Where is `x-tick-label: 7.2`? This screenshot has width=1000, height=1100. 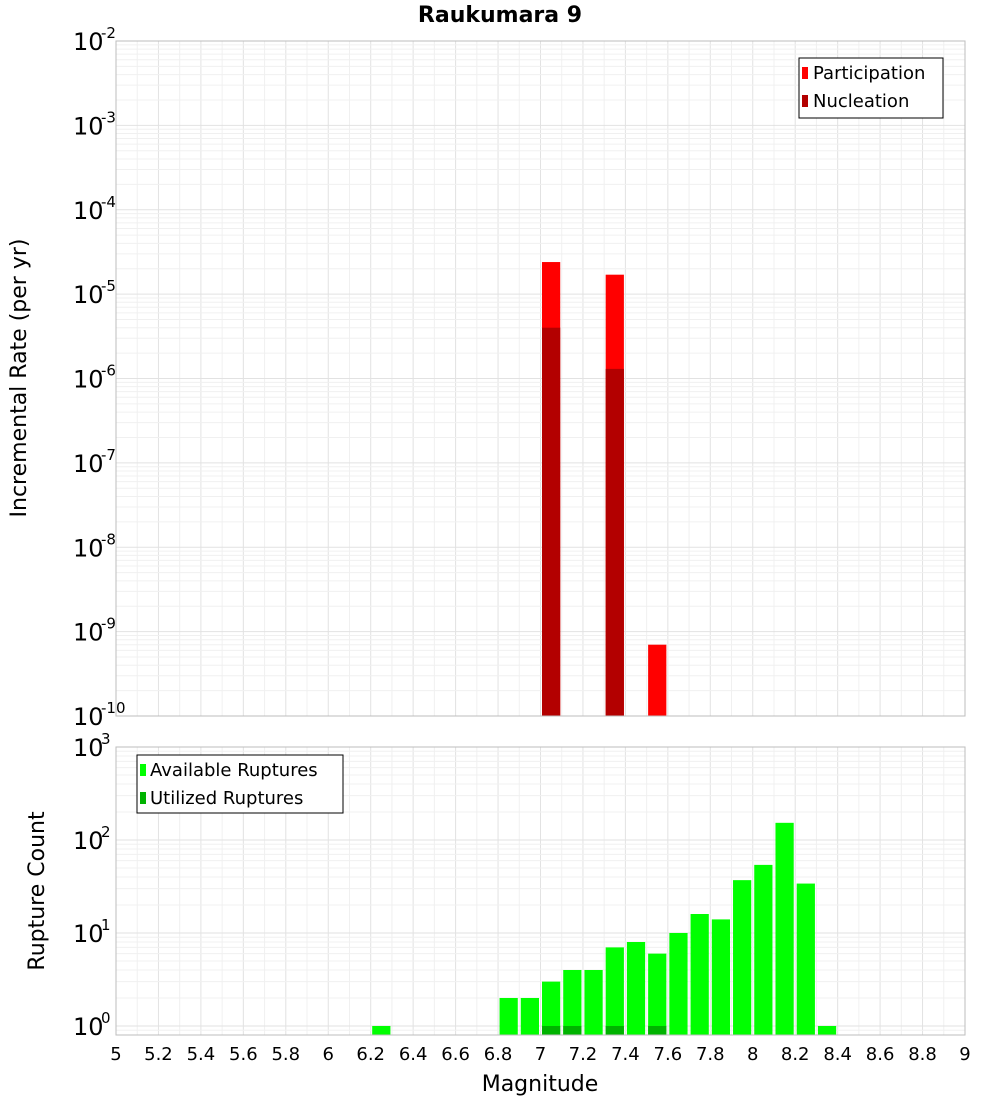
x-tick-label: 7.2 is located at coordinates (583, 1054).